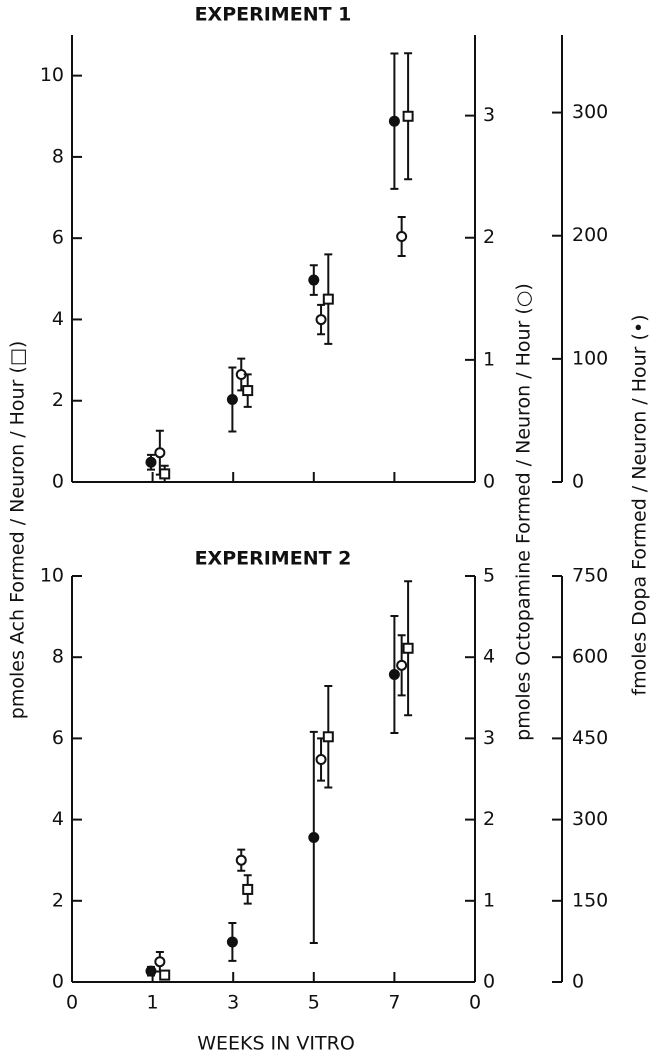 The width and height of the screenshot is (656, 1058). What do you see at coordinates (18, 530) in the screenshot?
I see `y-axis-label: pmoles Ach Formed / Neuron / Hour (□)` at bounding box center [18, 530].